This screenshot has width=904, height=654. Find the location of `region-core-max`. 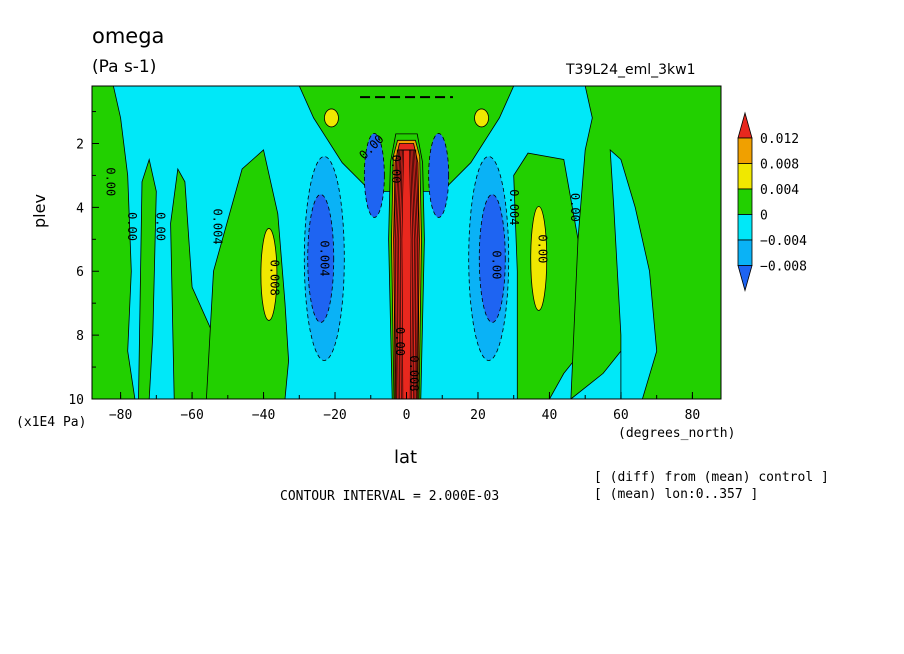

region-core-max is located at coordinates (406, 271).